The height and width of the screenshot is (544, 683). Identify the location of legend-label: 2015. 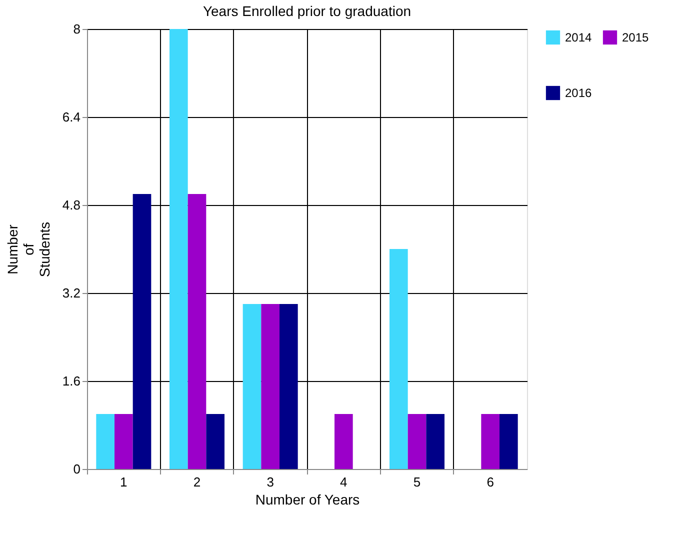
(636, 37).